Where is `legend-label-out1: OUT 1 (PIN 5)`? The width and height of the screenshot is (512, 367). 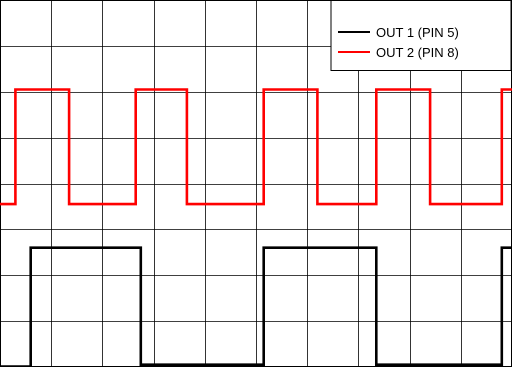 legend-label-out1: OUT 1 (PIN 5) is located at coordinates (417, 32).